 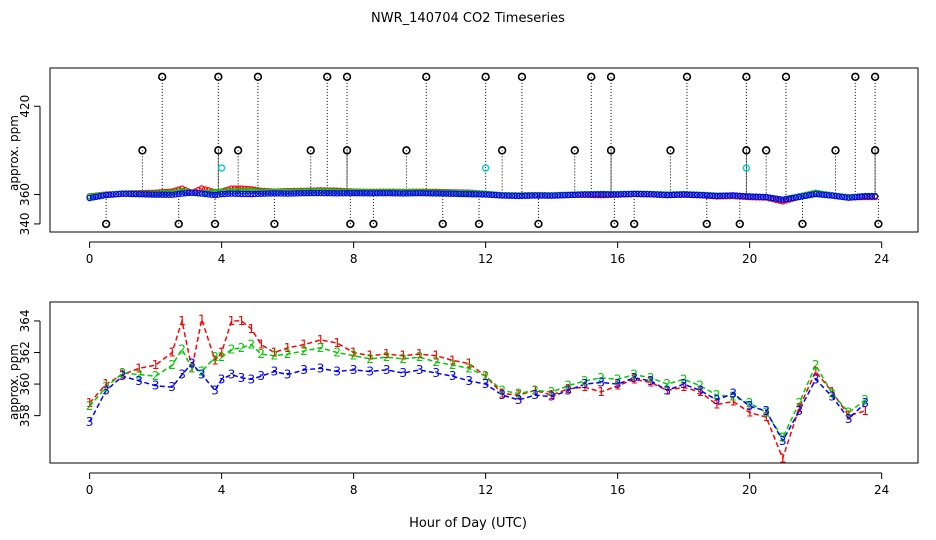 I want to click on top-x-tick-label: 12, so click(x=485, y=259).